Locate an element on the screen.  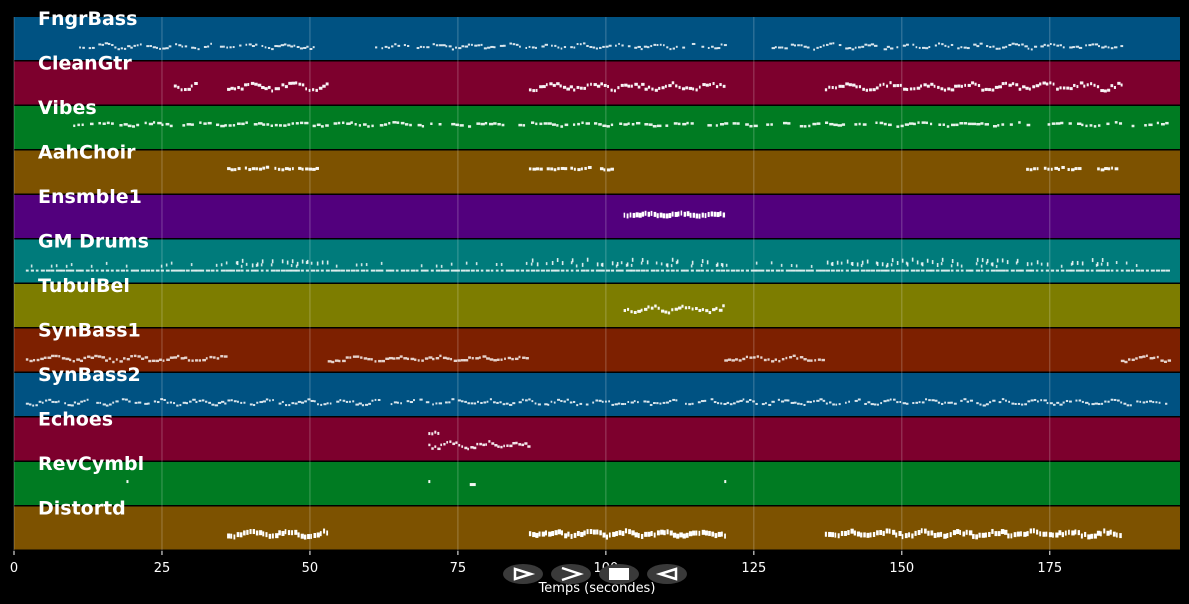
stop-button is located at coordinates (619, 574).